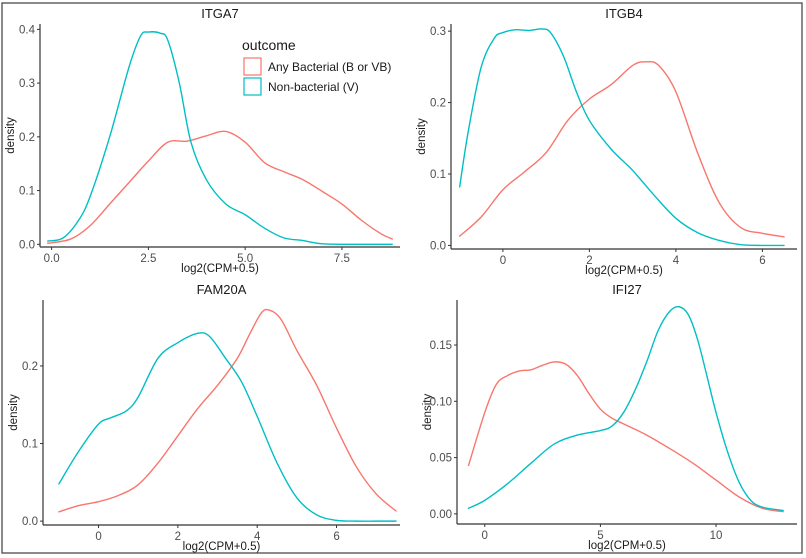 The width and height of the screenshot is (806, 558). I want to click on panel-title: ITGB4, so click(624, 13).